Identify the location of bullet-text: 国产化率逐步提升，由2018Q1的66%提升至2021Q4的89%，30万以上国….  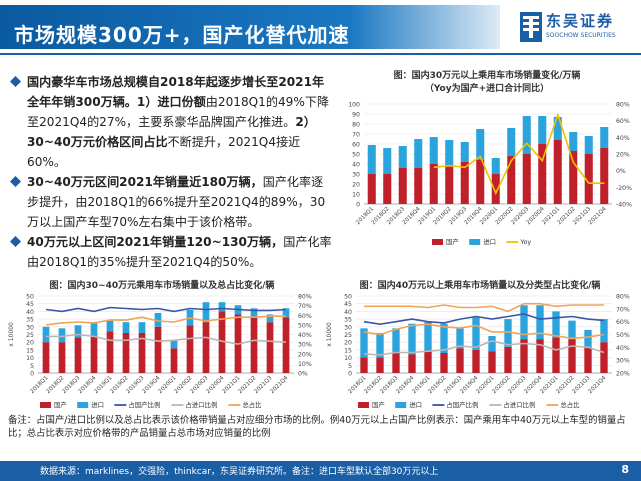
(176, 202).